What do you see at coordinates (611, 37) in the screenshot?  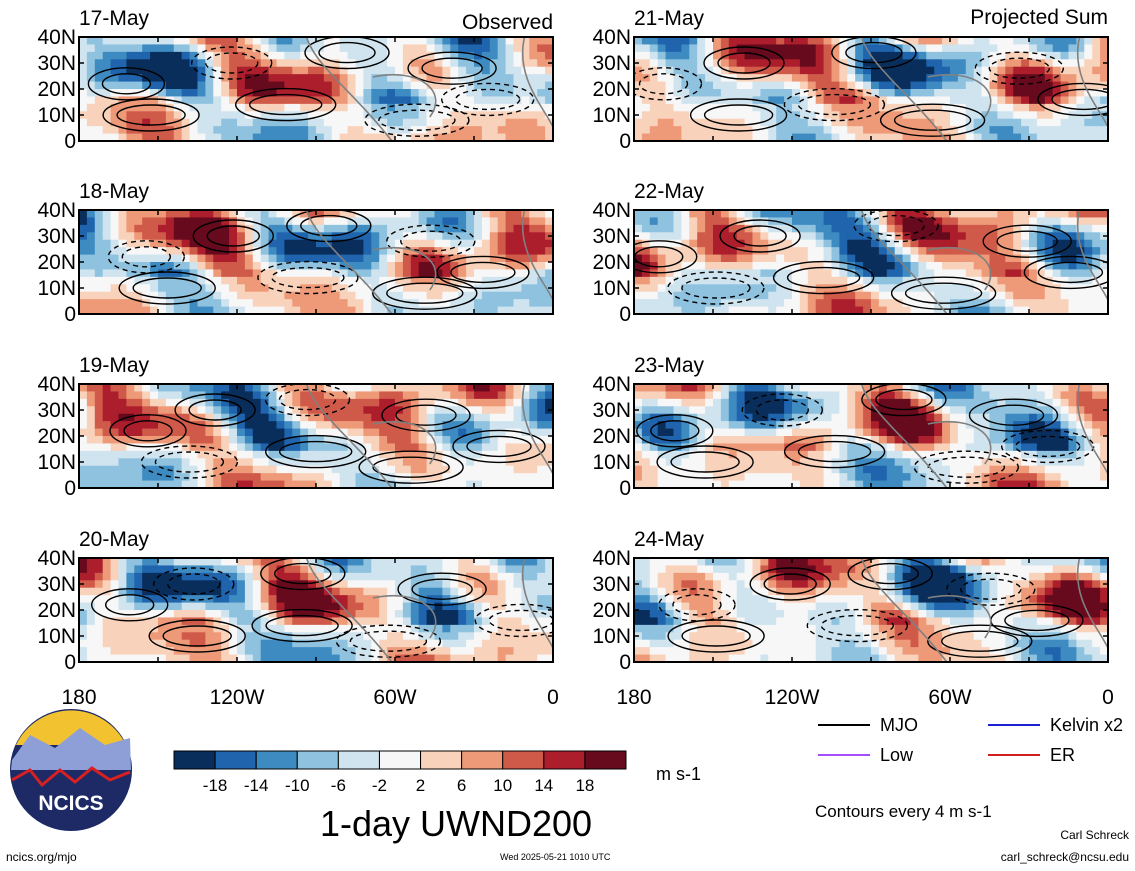 I see `y-tick-label: 40N` at bounding box center [611, 37].